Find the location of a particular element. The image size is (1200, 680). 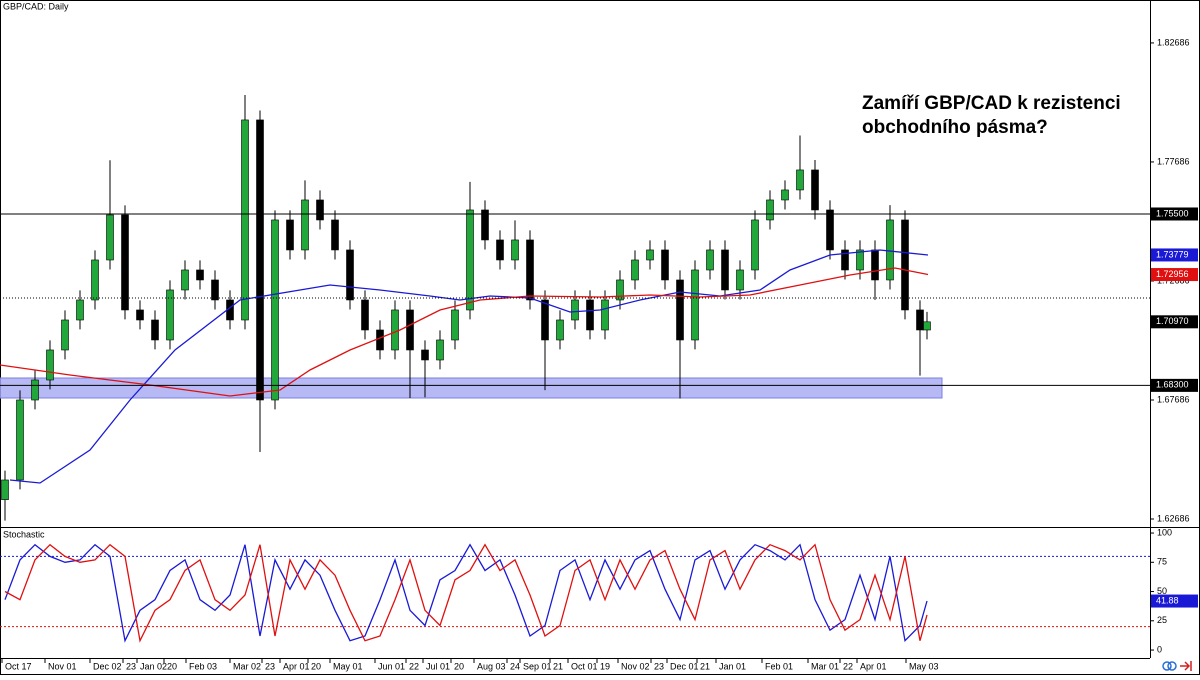

x-tick-label: May 03 is located at coordinates (924, 666).